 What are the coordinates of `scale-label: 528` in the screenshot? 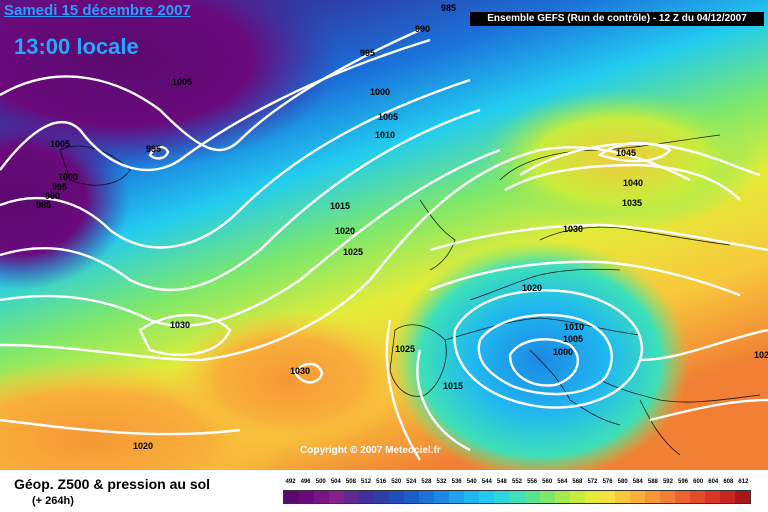 It's located at (426, 482).